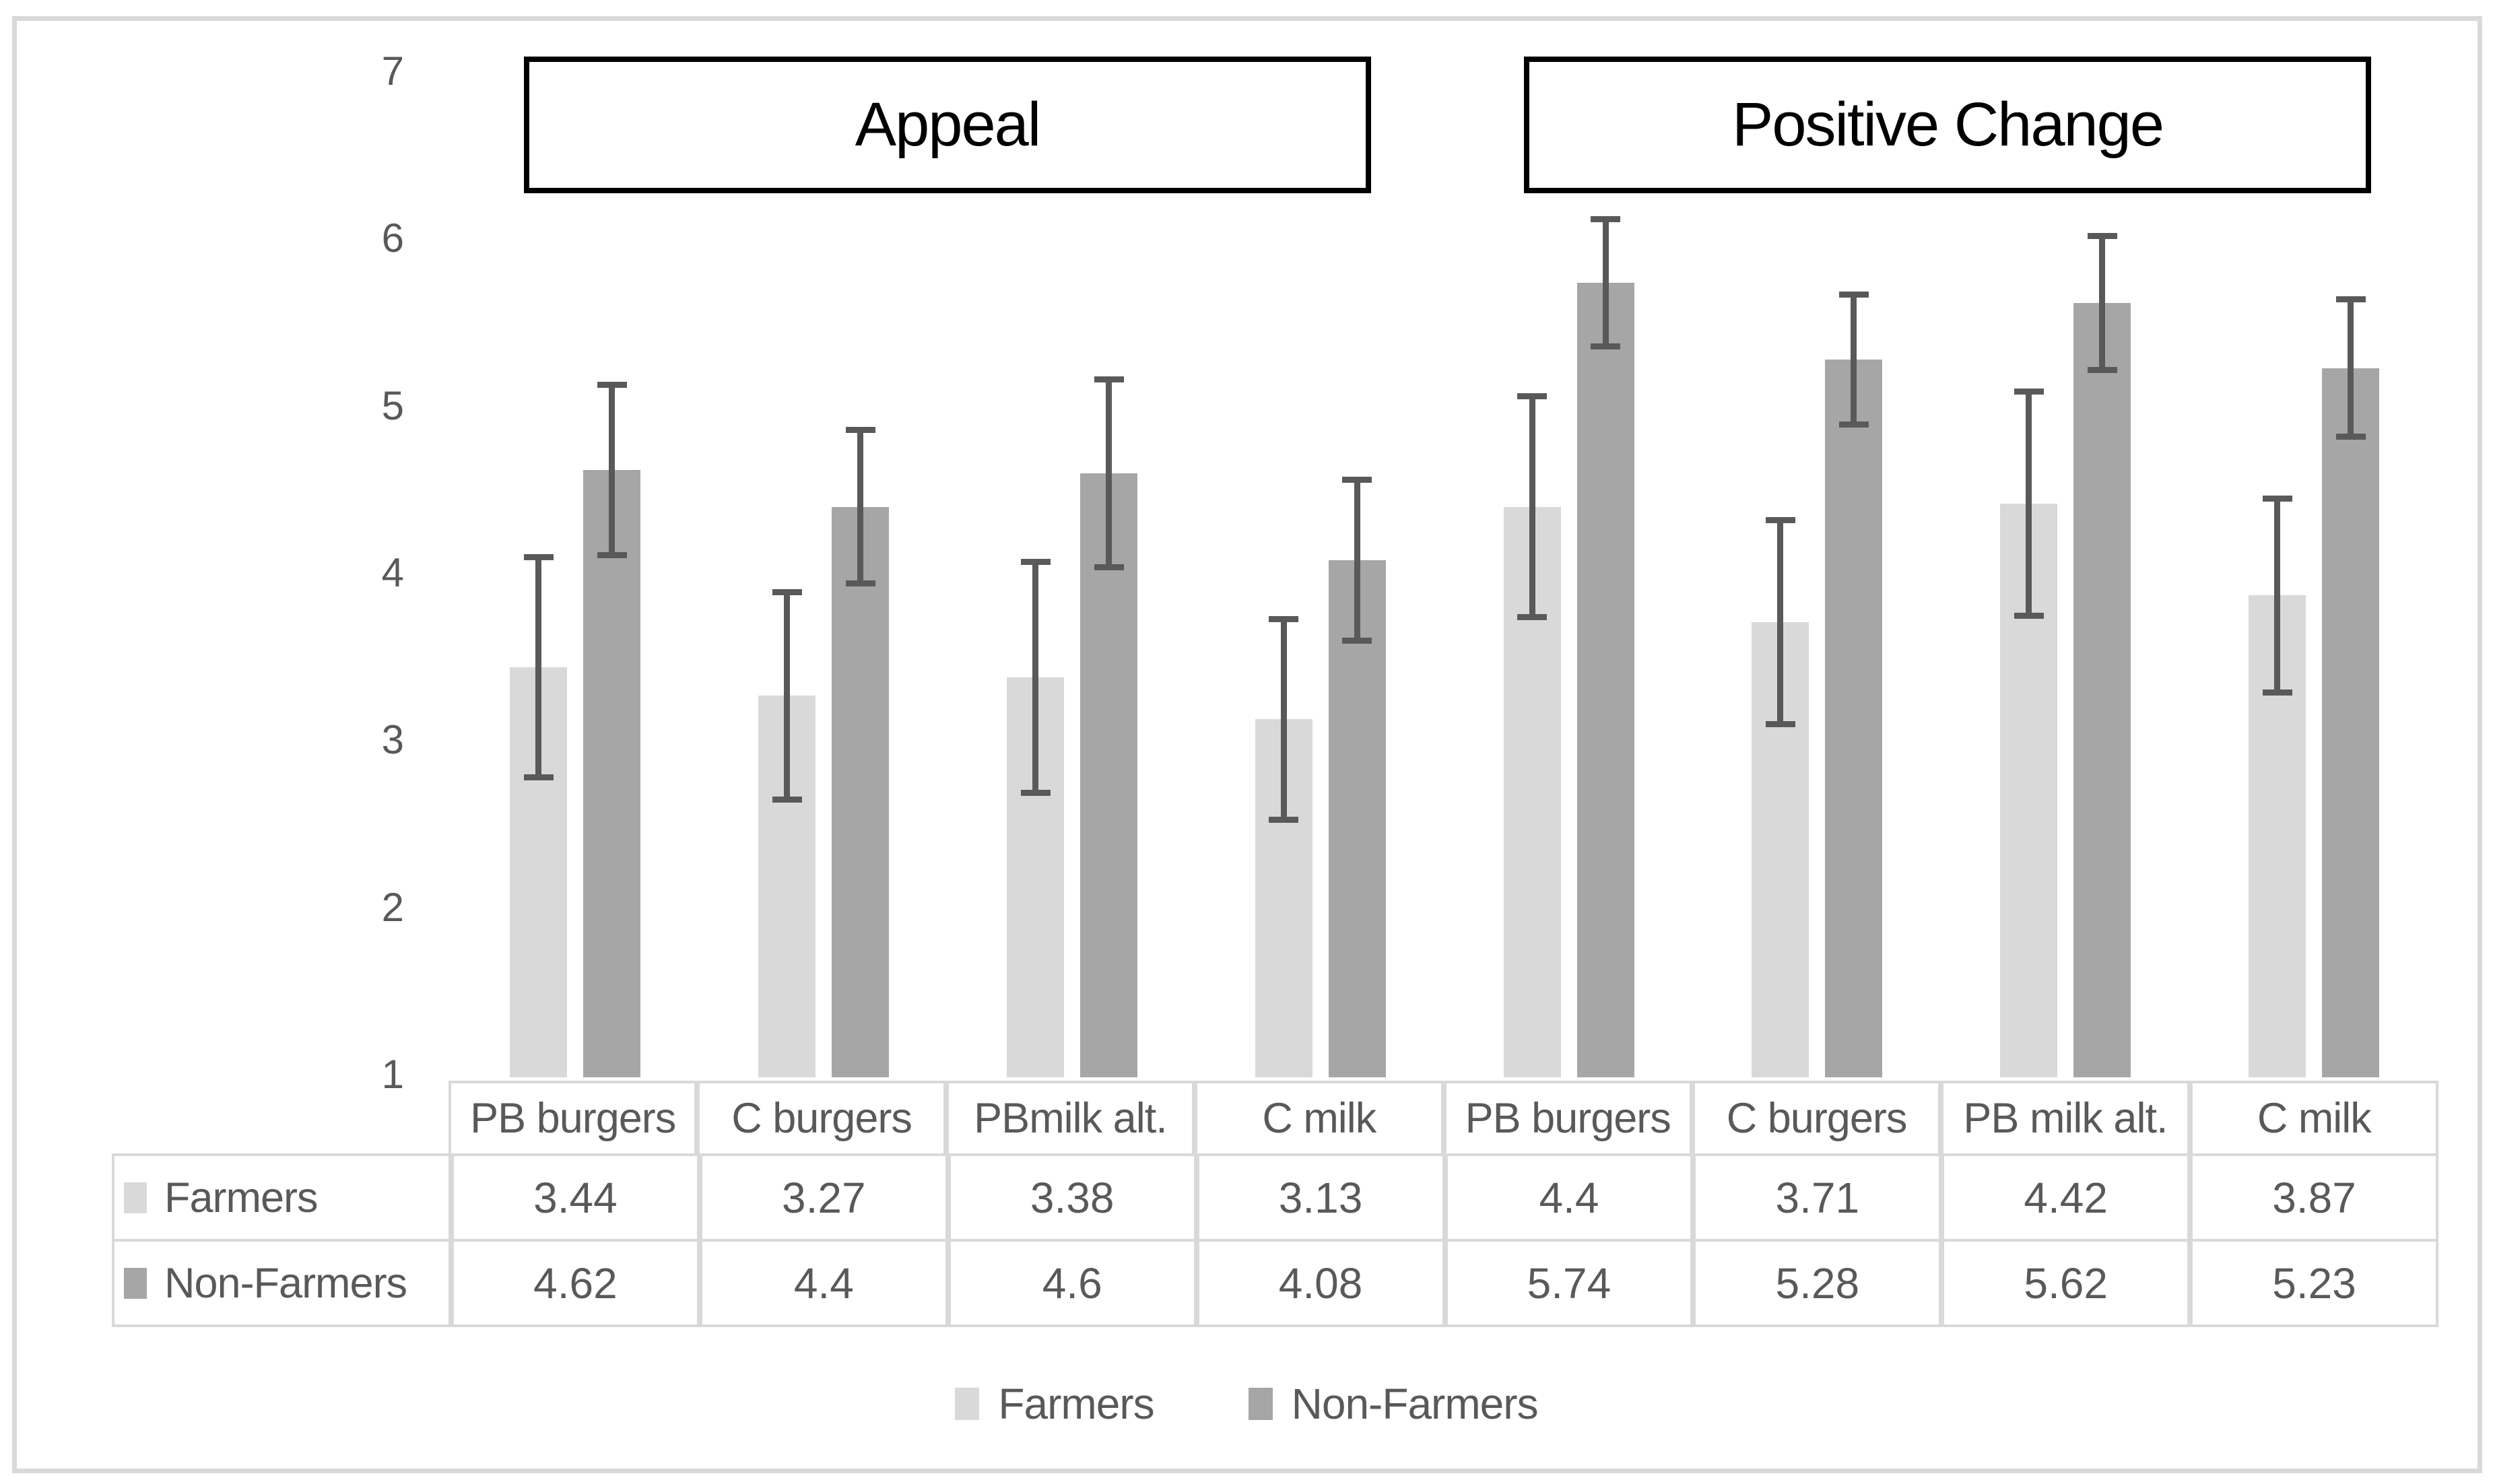  Describe the element at coordinates (2314, 1197) in the screenshot. I see `value-cell: 3.87` at that location.